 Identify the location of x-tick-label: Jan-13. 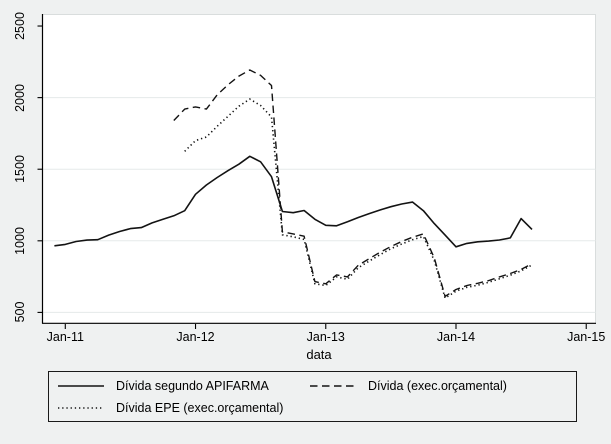
(325, 337).